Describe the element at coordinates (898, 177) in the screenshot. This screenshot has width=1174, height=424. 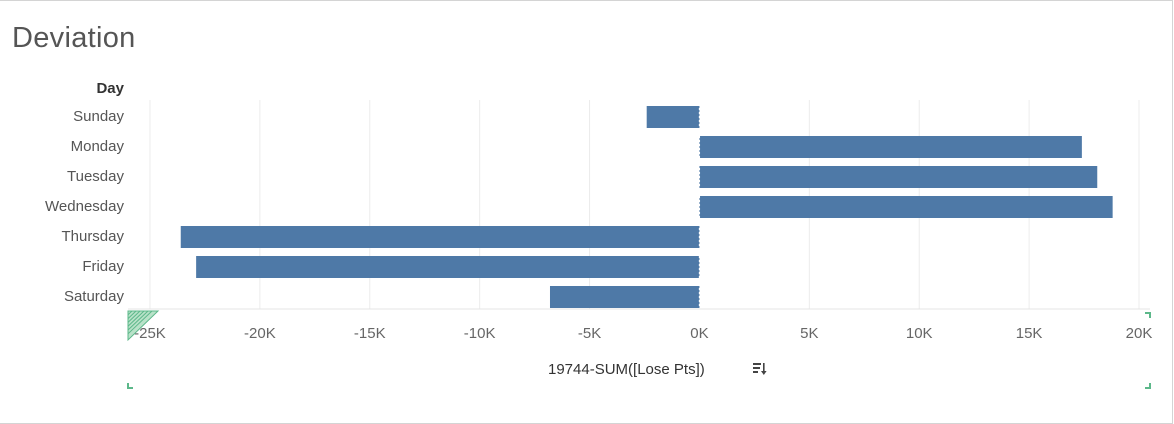
I see `bar-tuesday` at that location.